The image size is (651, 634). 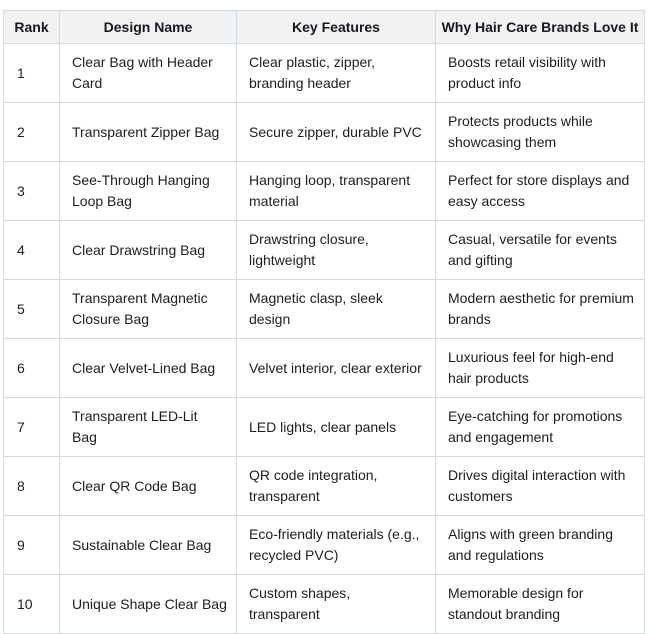 What do you see at coordinates (148, 427) in the screenshot?
I see `cell-design-name: Transparent LED-Lit Bag` at bounding box center [148, 427].